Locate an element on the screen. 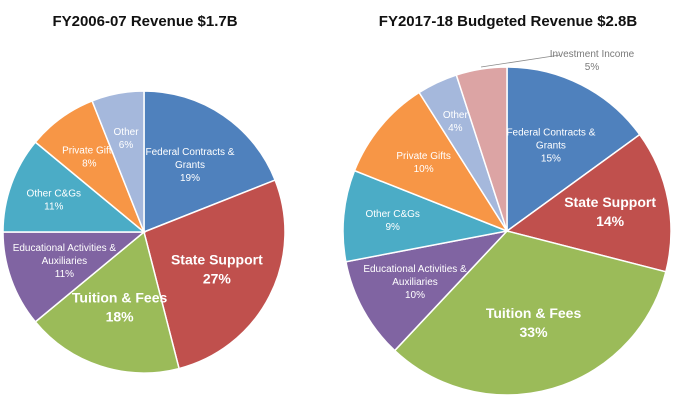  slice-label-other-candgs: Other C&Gs 9% is located at coordinates (392, 221).